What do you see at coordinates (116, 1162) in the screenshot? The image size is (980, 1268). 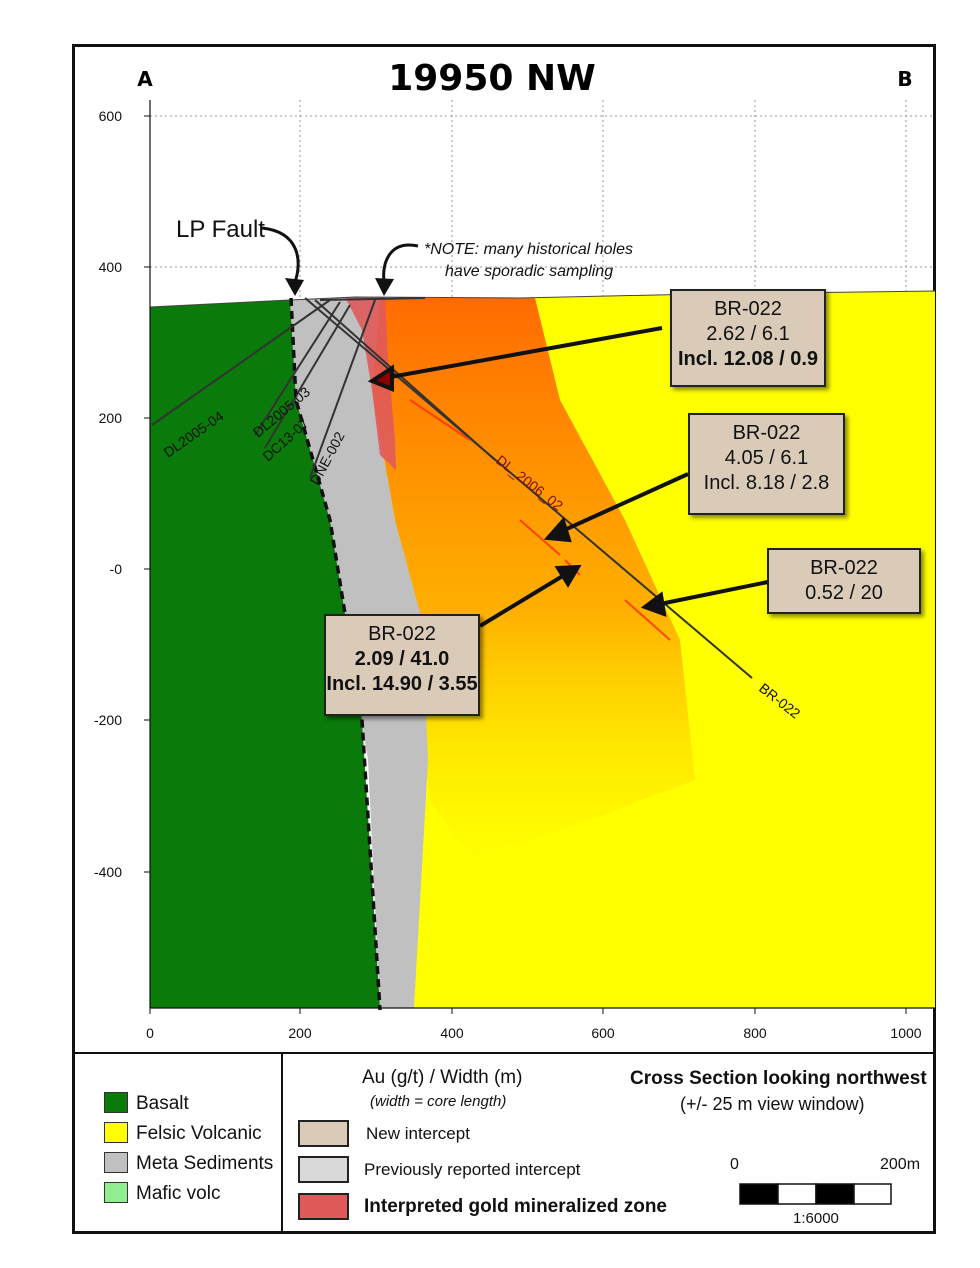 I see `meta-sediments-swatch` at bounding box center [116, 1162].